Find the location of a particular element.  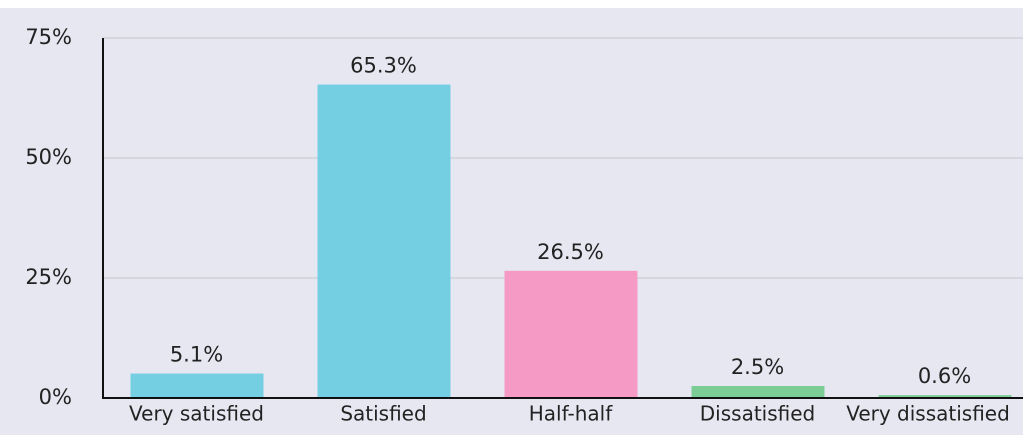

x-tick-label: Half-half is located at coordinates (571, 414).